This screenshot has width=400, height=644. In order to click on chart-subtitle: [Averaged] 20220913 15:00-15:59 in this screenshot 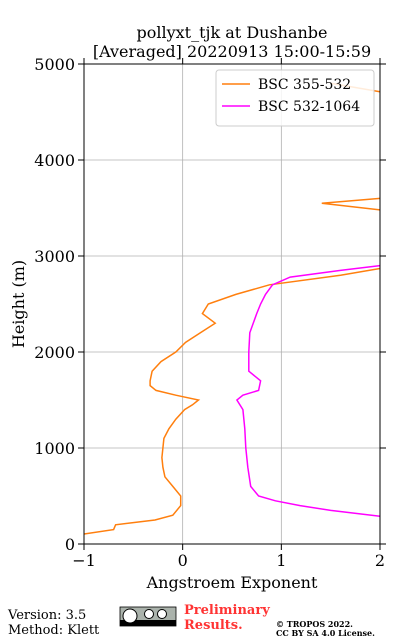, I will do `click(232, 51)`.